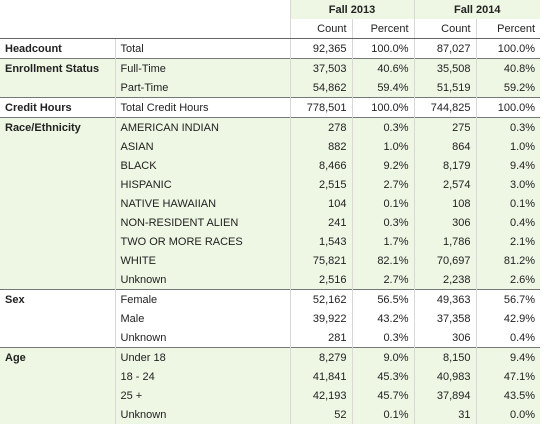  What do you see at coordinates (445, 260) in the screenshot?
I see `value-cell: 70,697` at bounding box center [445, 260].